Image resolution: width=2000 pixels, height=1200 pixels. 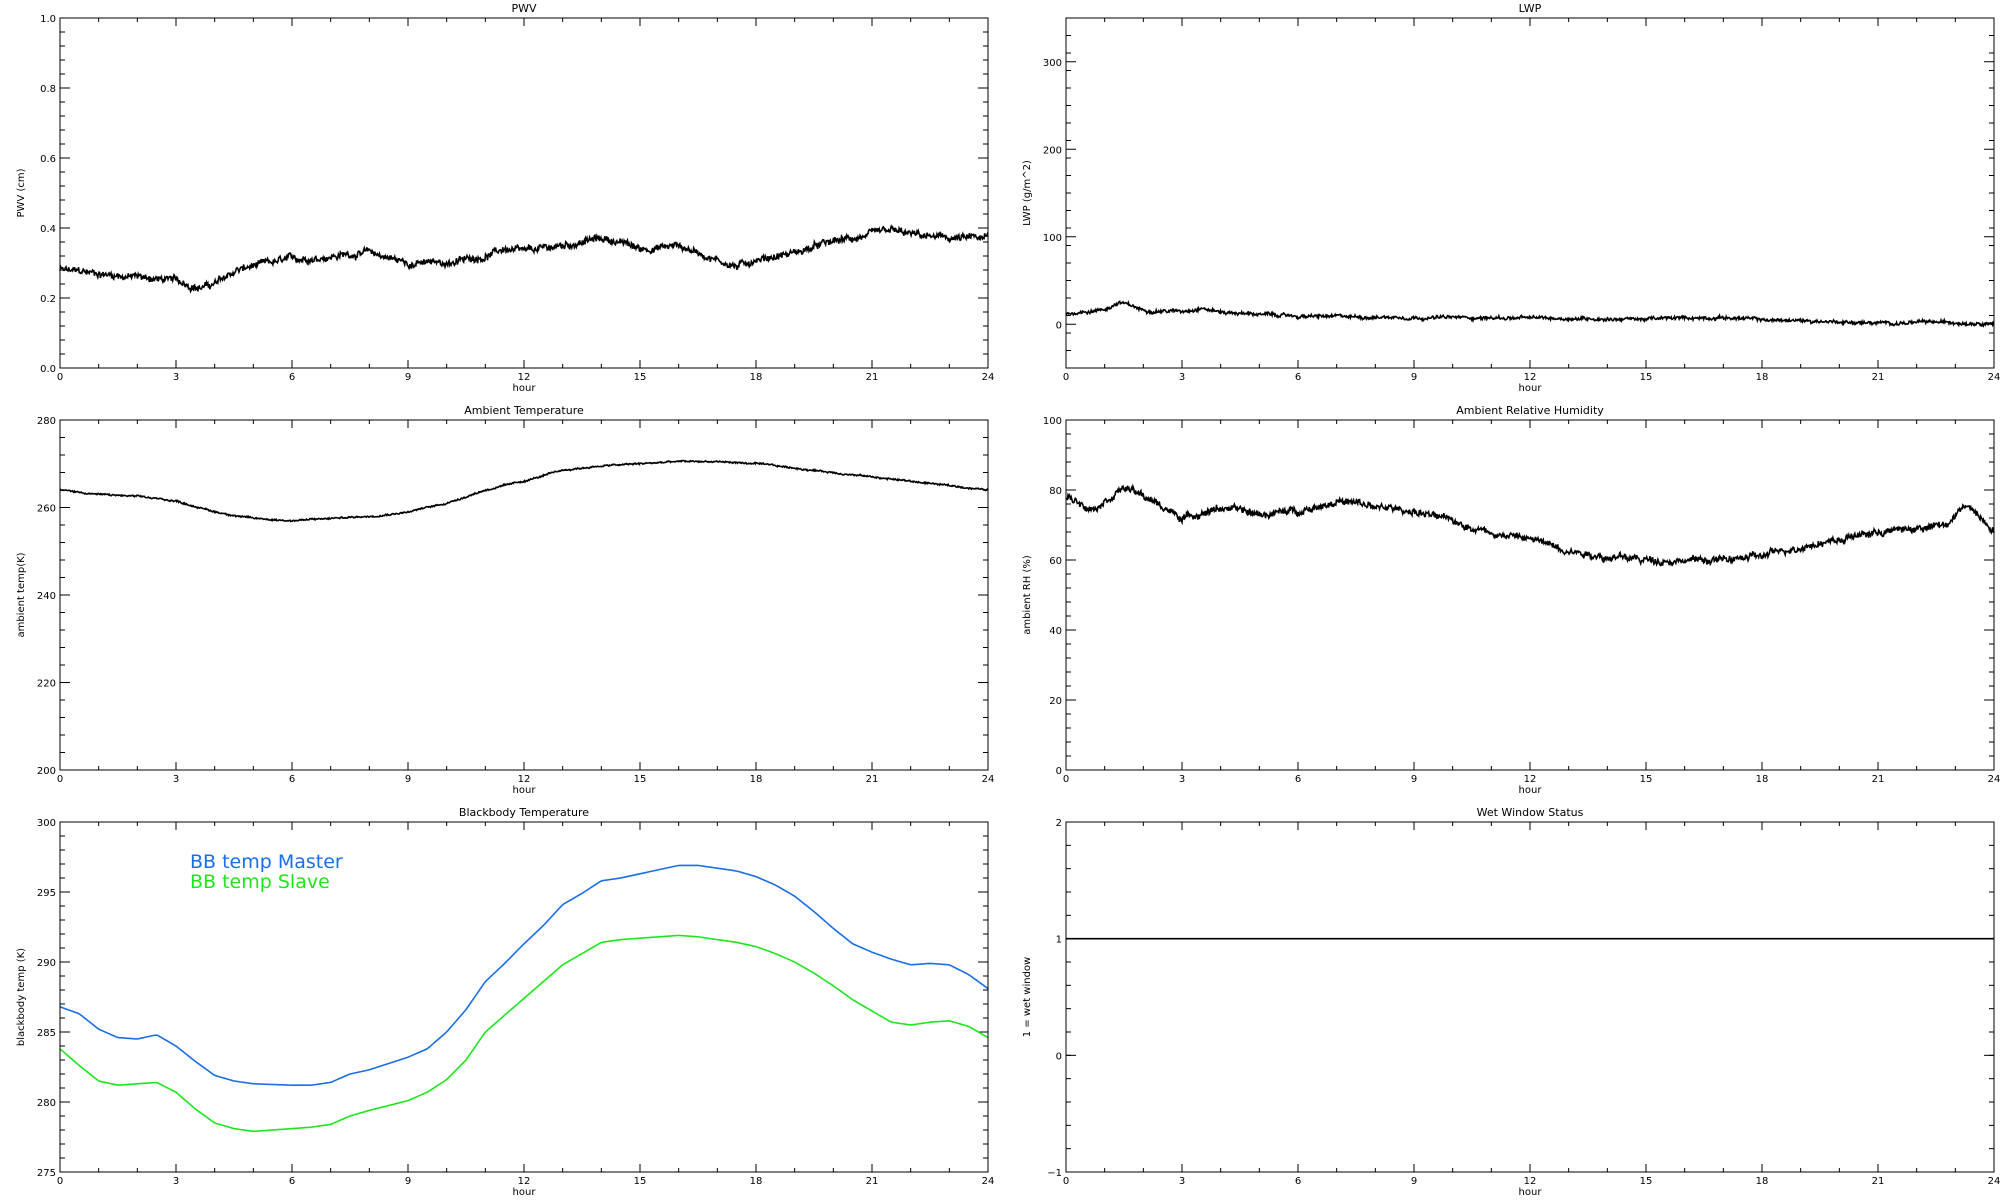 What do you see at coordinates (524, 410) in the screenshot?
I see `chart-title: Ambient Temperature` at bounding box center [524, 410].